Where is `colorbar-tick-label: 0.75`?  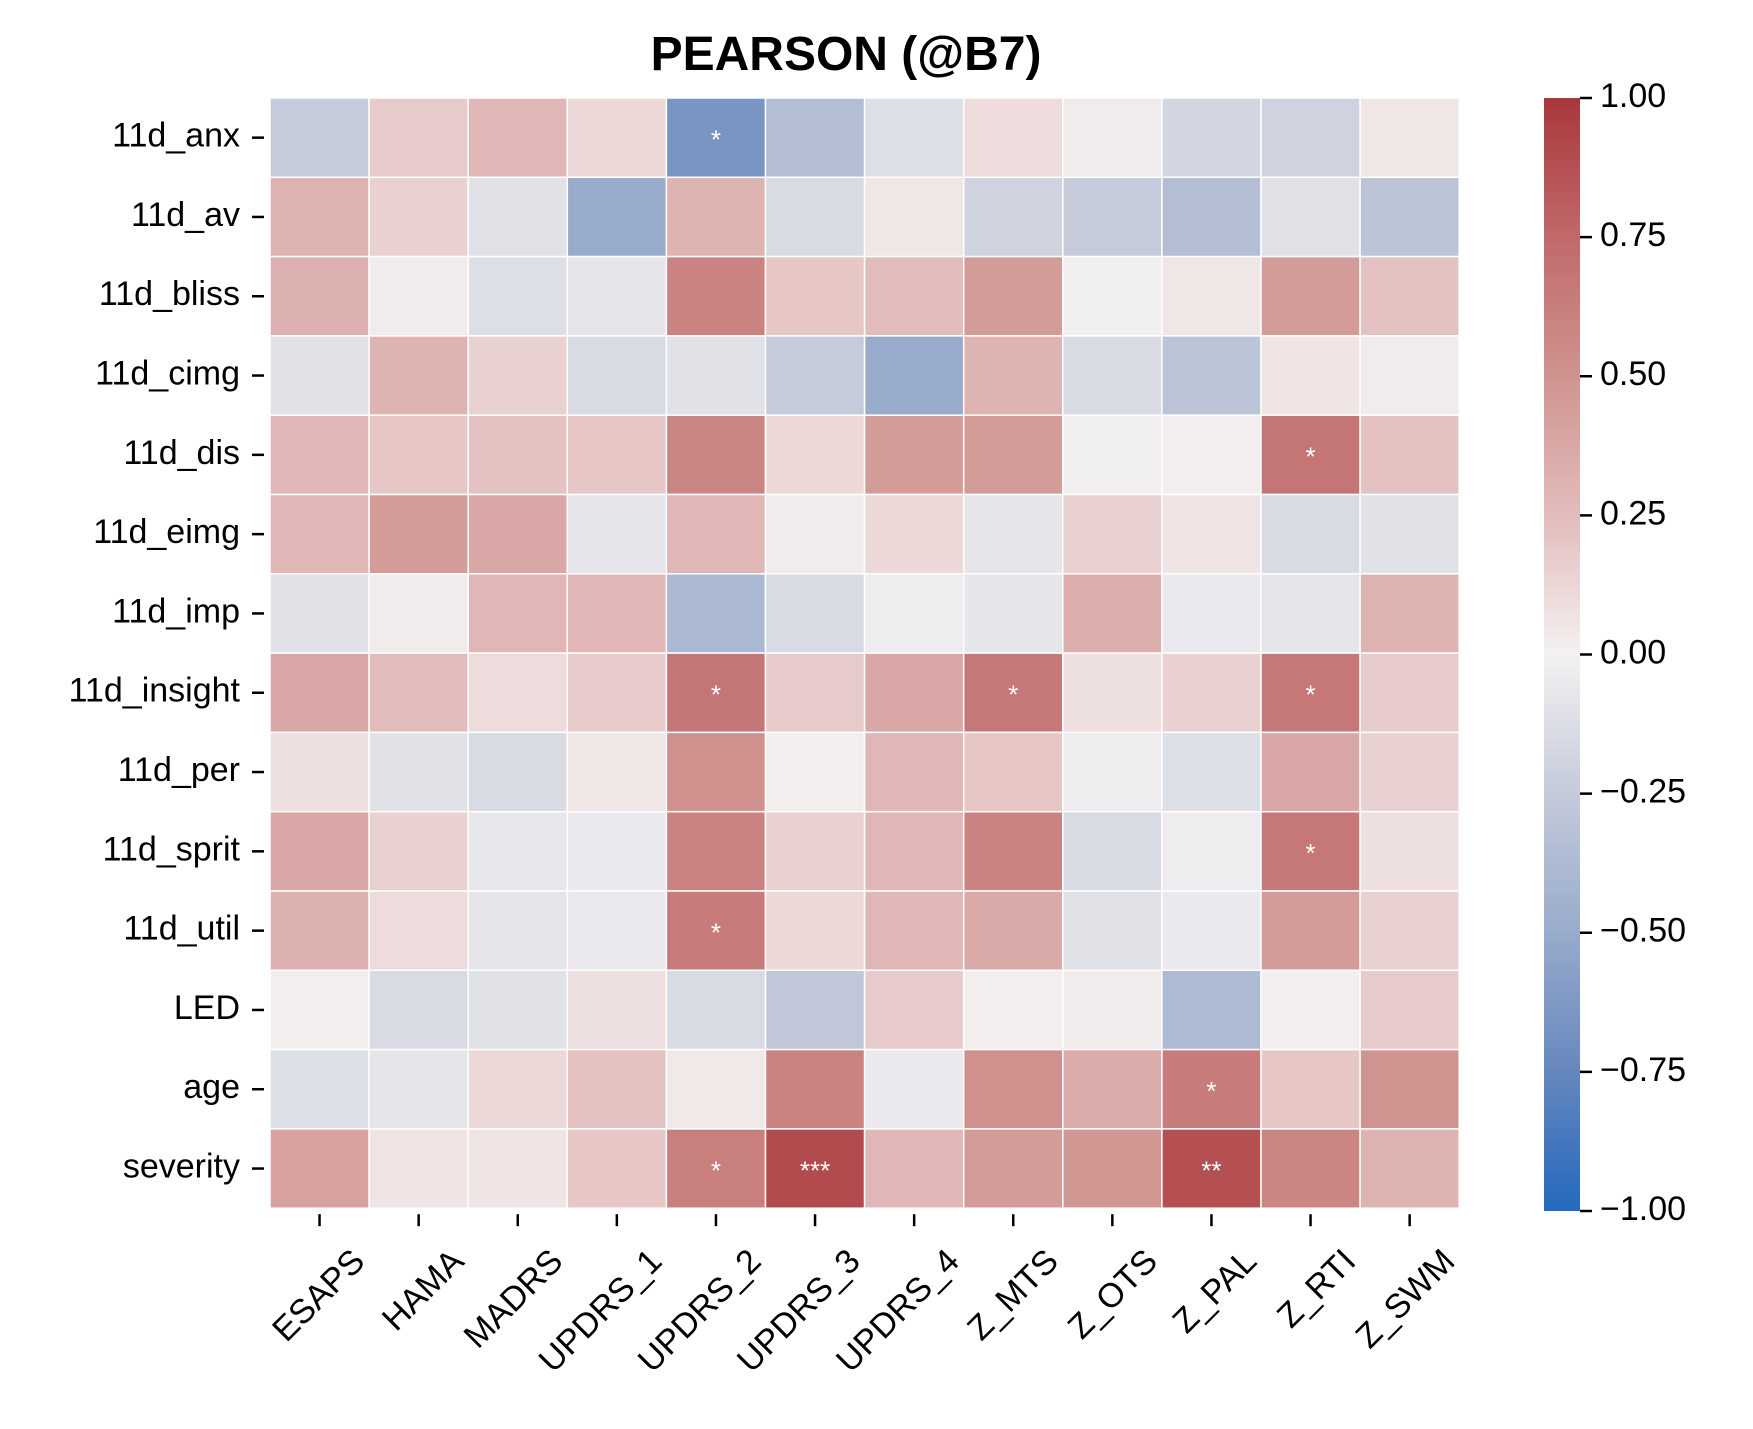 colorbar-tick-label: 0.75 is located at coordinates (1633, 235).